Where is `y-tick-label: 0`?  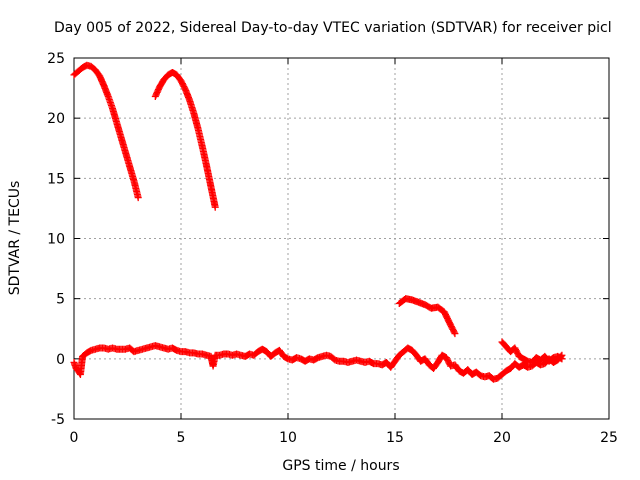
y-tick-label: 0 is located at coordinates (60, 360).